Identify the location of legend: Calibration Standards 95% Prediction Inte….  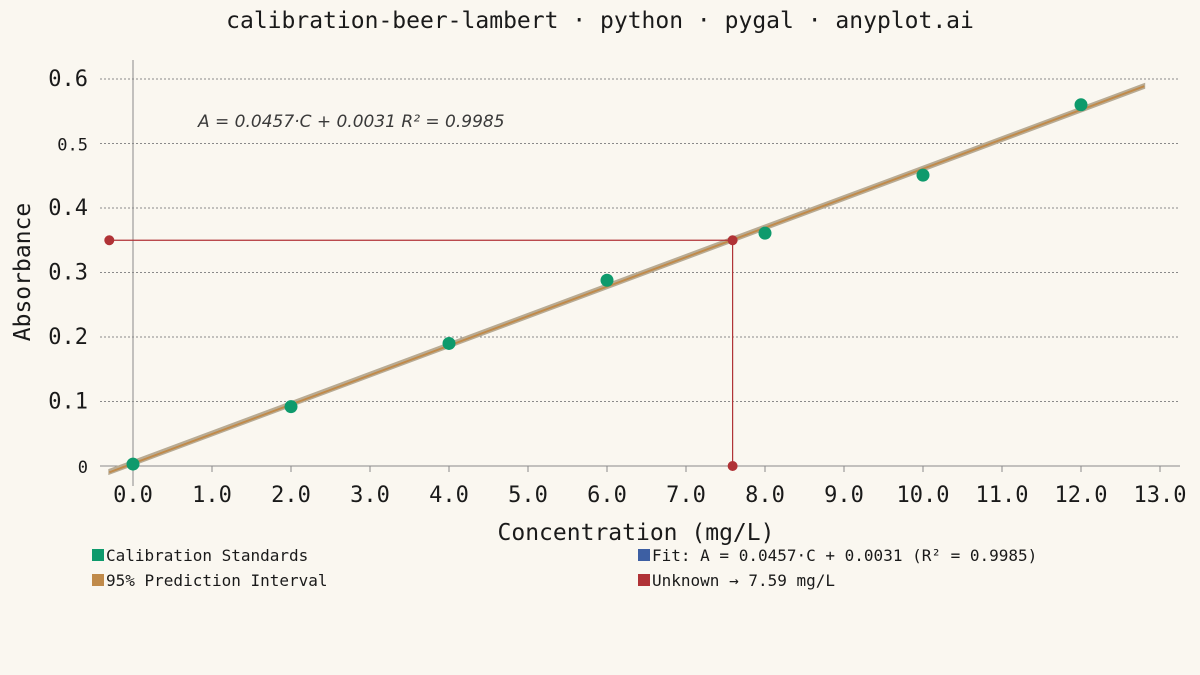
(564, 568).